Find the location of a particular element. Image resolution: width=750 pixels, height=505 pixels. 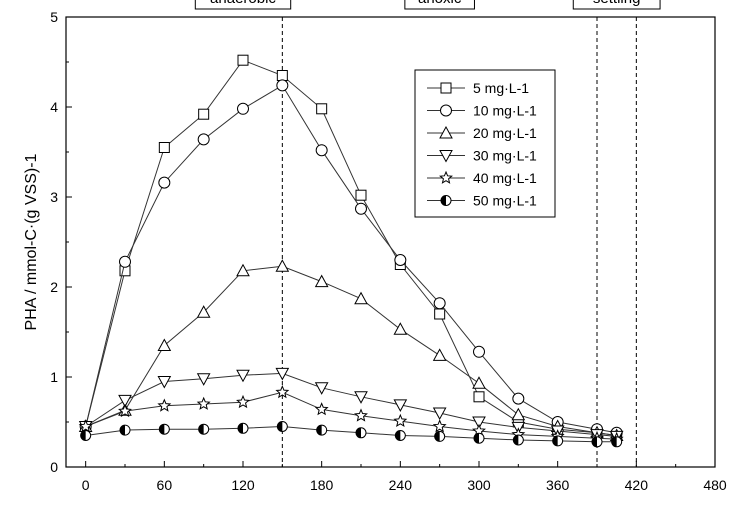

legend-label: 50 mg·L-1 is located at coordinates (505, 201).